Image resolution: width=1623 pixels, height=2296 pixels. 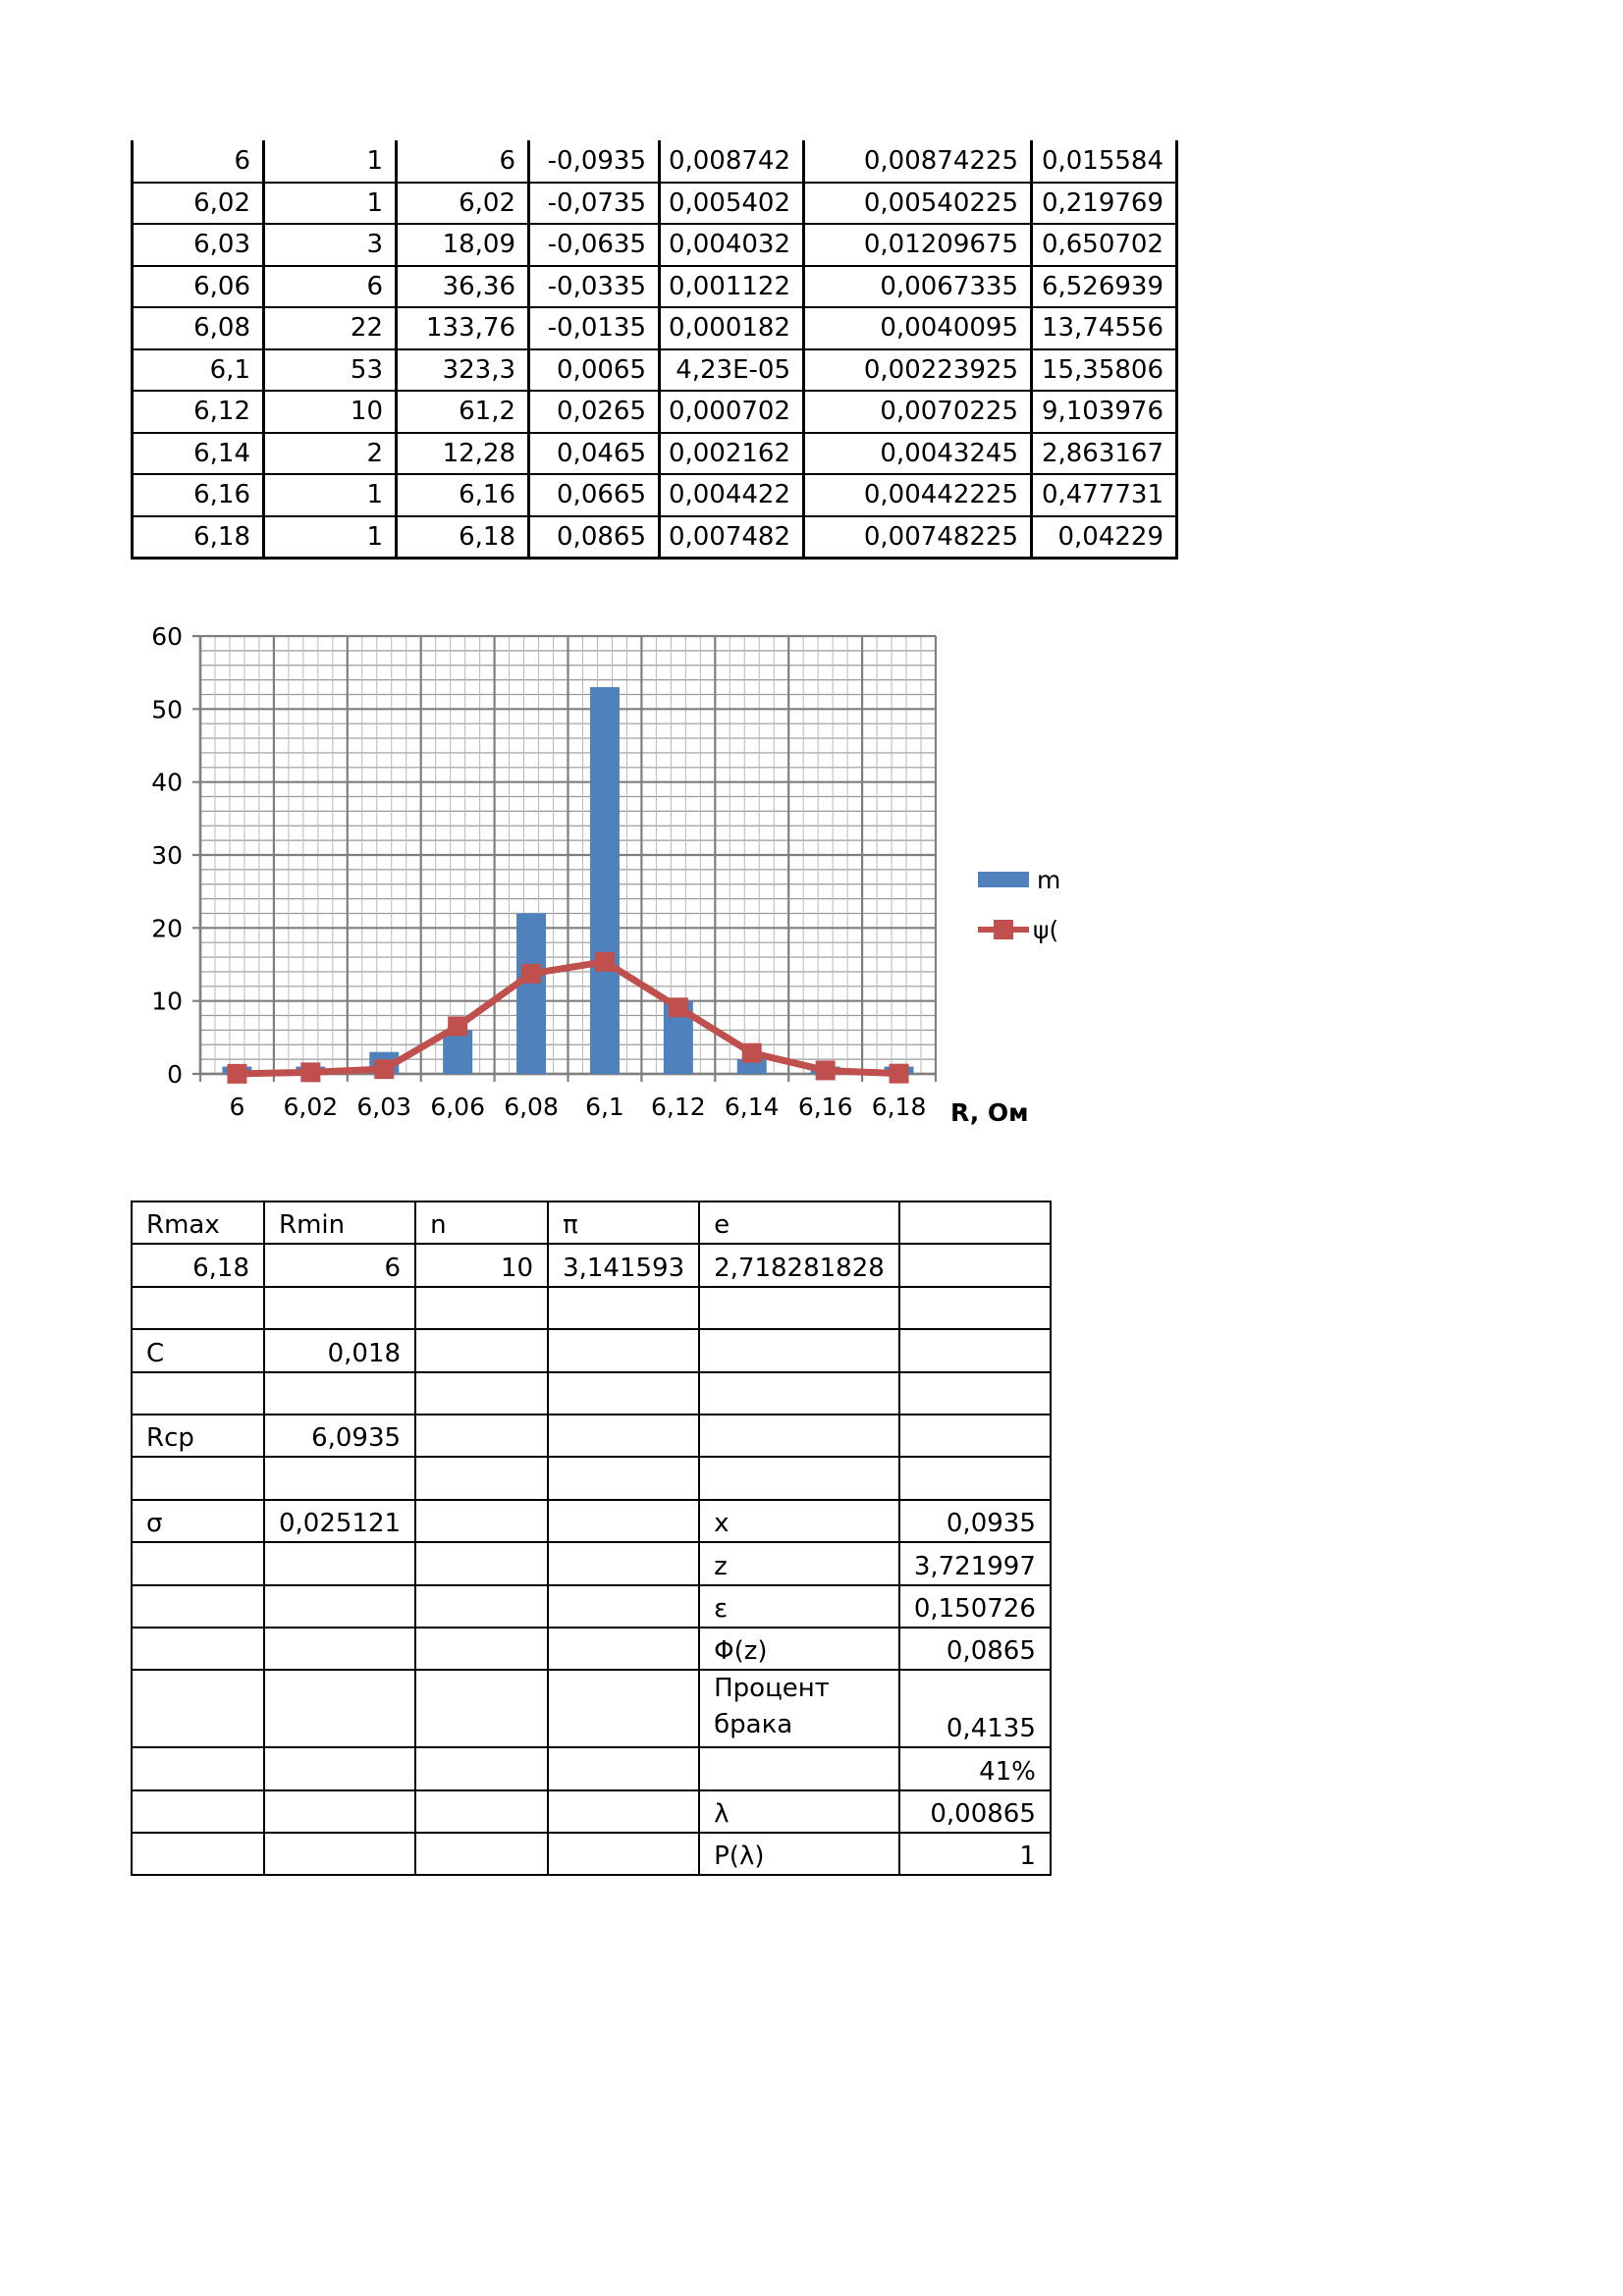 I want to click on table-cell: 323,3, so click(x=463, y=370).